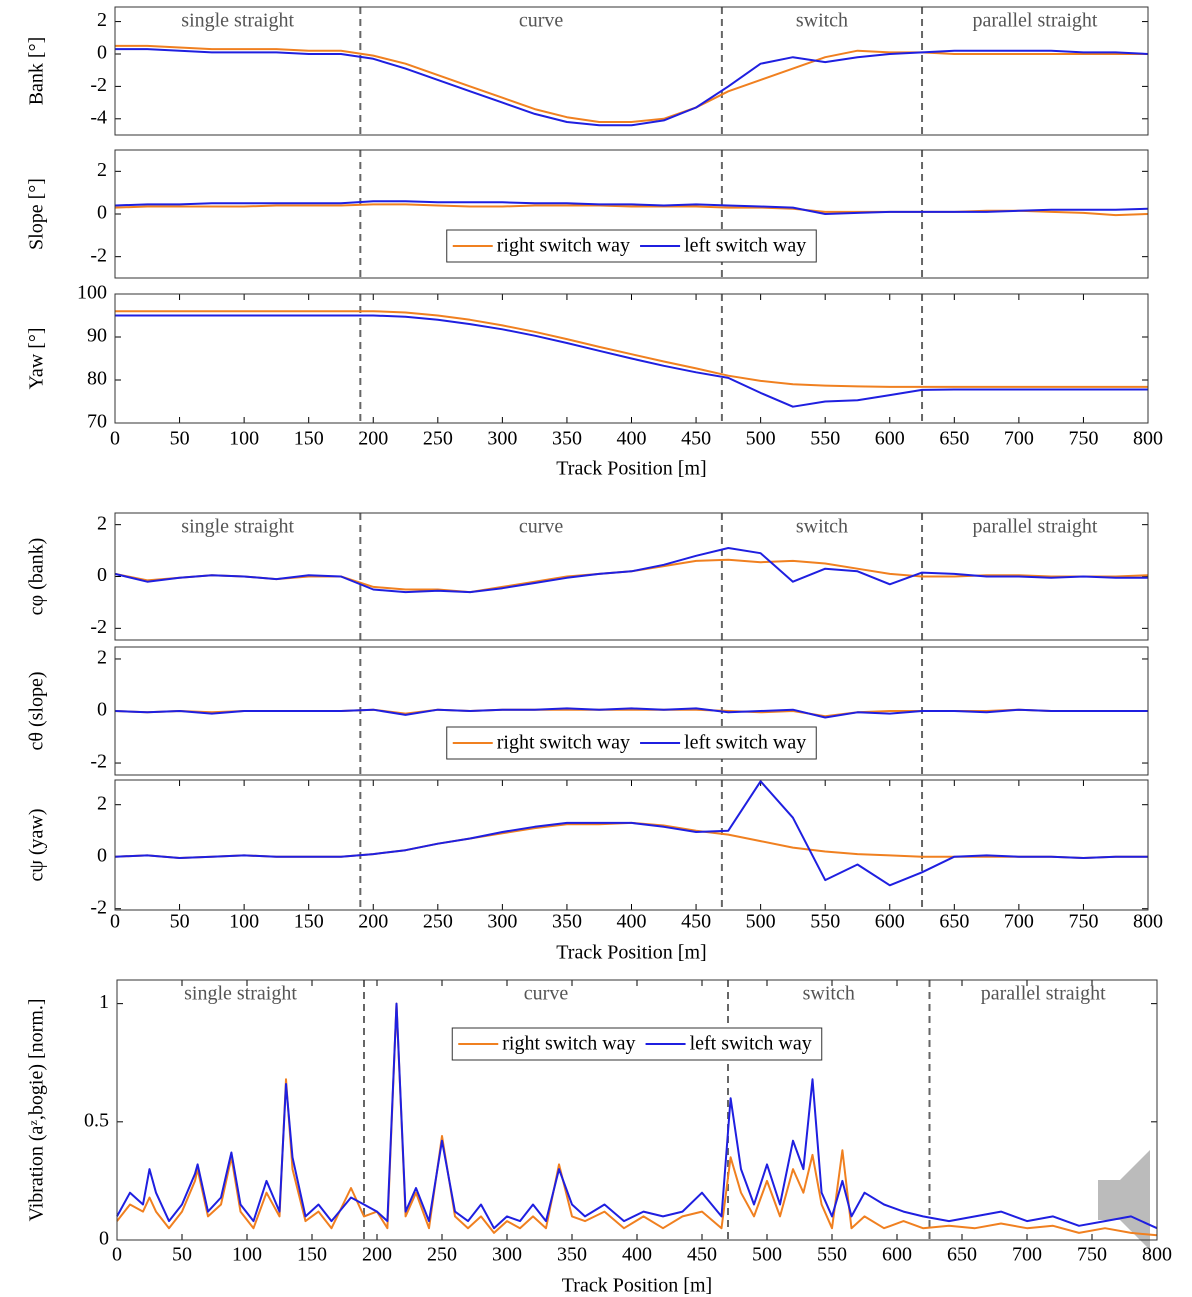  What do you see at coordinates (37, 844) in the screenshot?
I see `y-axis-label: cψ (yaw)` at bounding box center [37, 844].